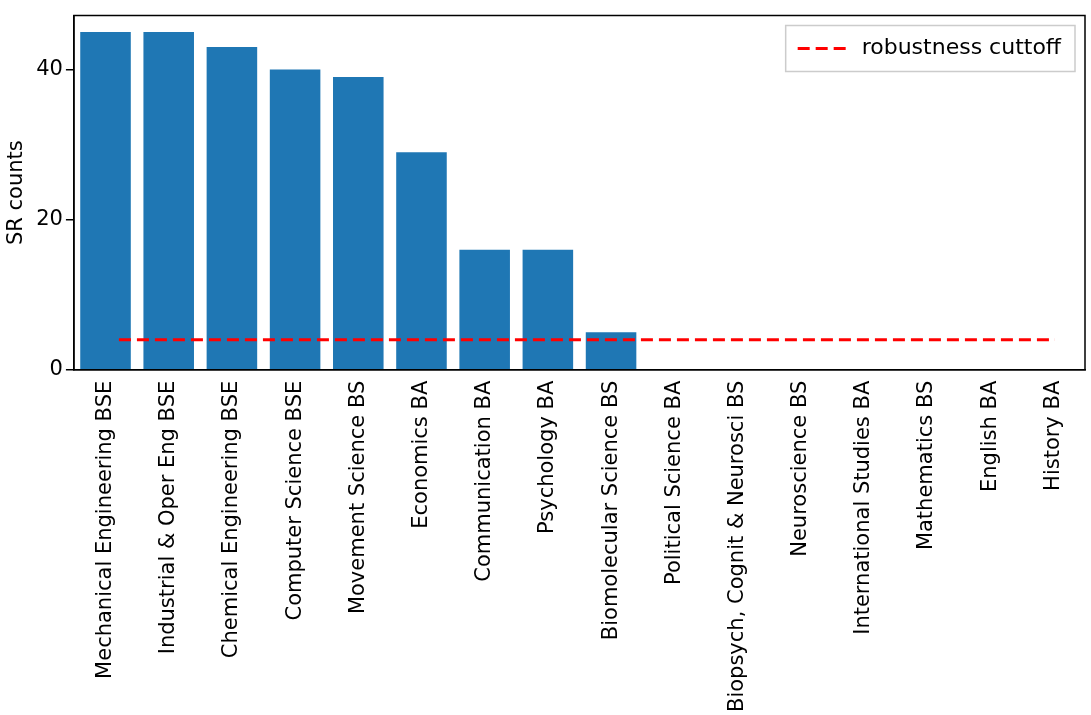  Describe the element at coordinates (672, 483) in the screenshot. I see `x-tick-label: Political Science BA` at that location.